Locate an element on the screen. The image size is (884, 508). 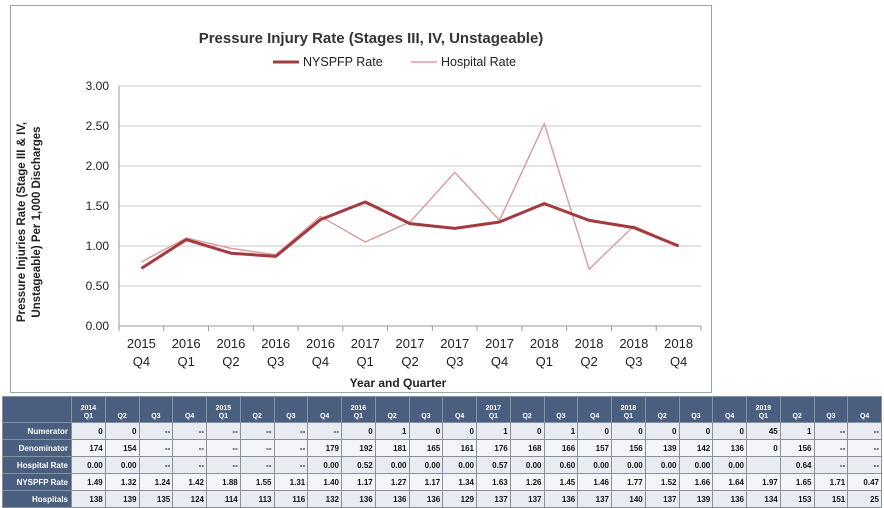
table-cell: 0.64 is located at coordinates (797, 465).